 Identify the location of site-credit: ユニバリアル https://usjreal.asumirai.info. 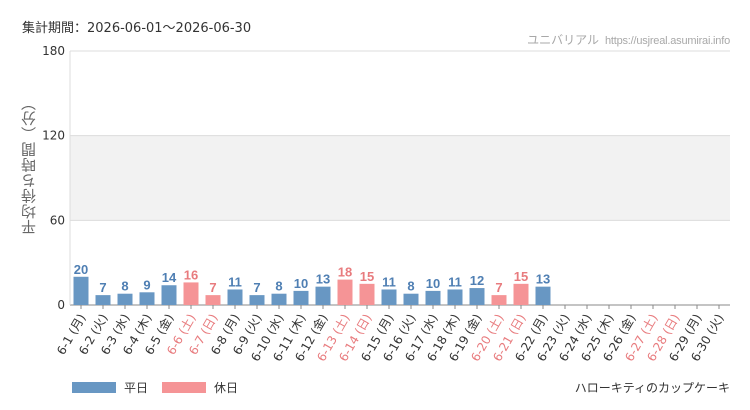
(628, 39).